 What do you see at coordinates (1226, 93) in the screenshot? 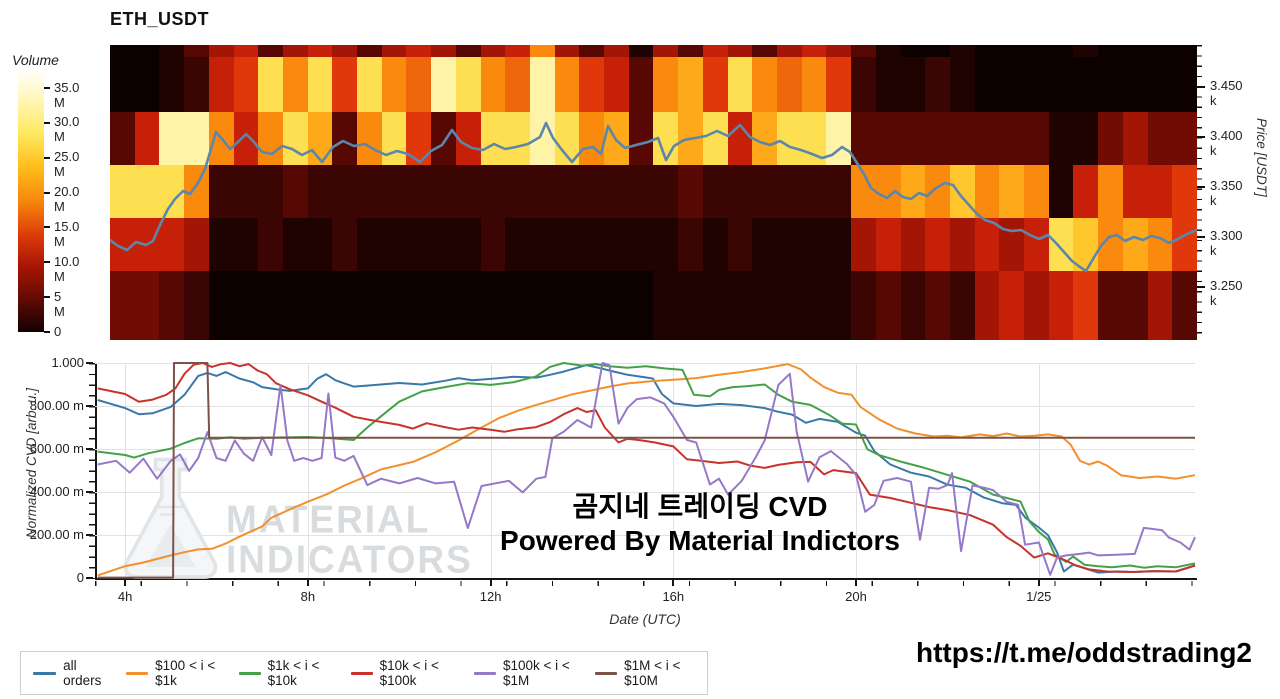
I see `price-tick-label: 3.450 k` at bounding box center [1226, 93].